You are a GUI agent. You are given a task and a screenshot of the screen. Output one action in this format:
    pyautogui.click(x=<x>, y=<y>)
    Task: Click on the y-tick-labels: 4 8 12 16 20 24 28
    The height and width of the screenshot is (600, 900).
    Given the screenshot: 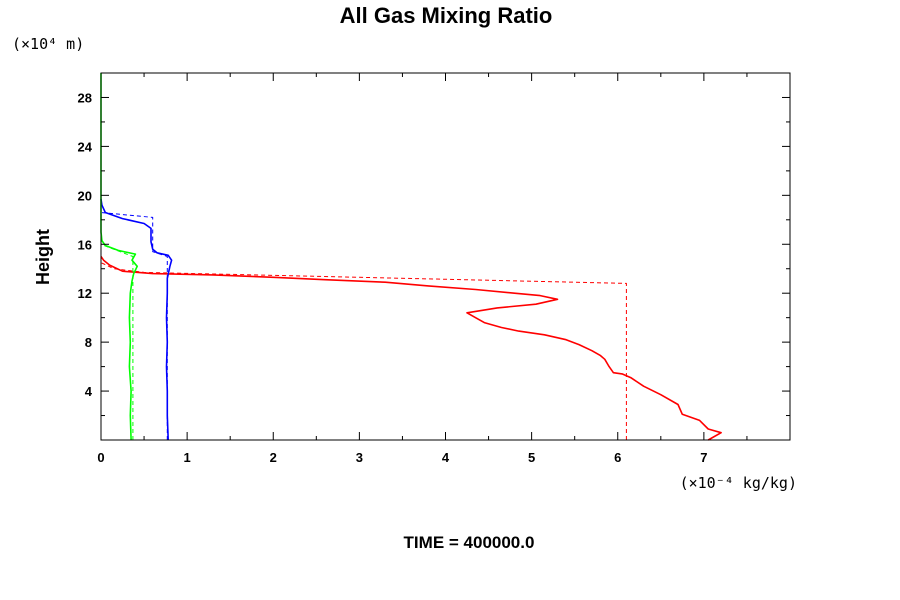 What is the action you would take?
    pyautogui.click(x=85, y=244)
    